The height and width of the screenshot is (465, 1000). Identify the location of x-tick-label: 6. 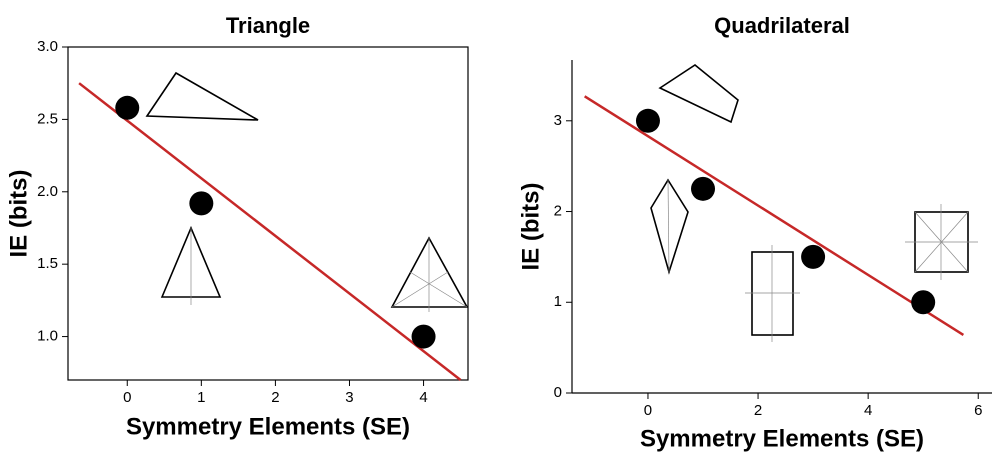
(978, 410).